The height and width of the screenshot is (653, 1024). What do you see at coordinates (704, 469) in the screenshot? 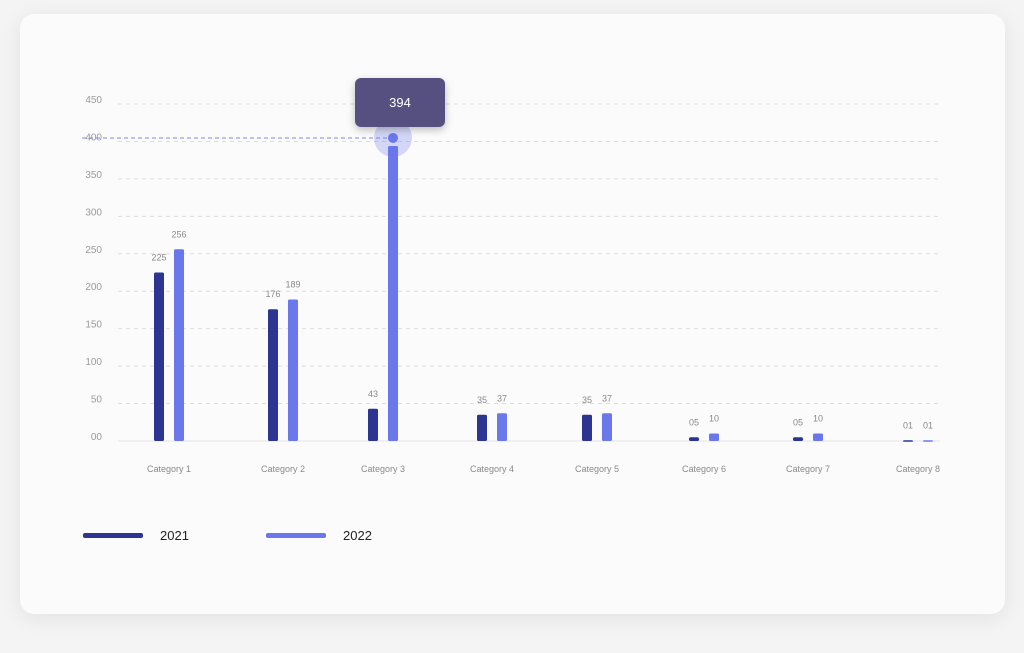
I see `x-tick-label: Category 6` at bounding box center [704, 469].